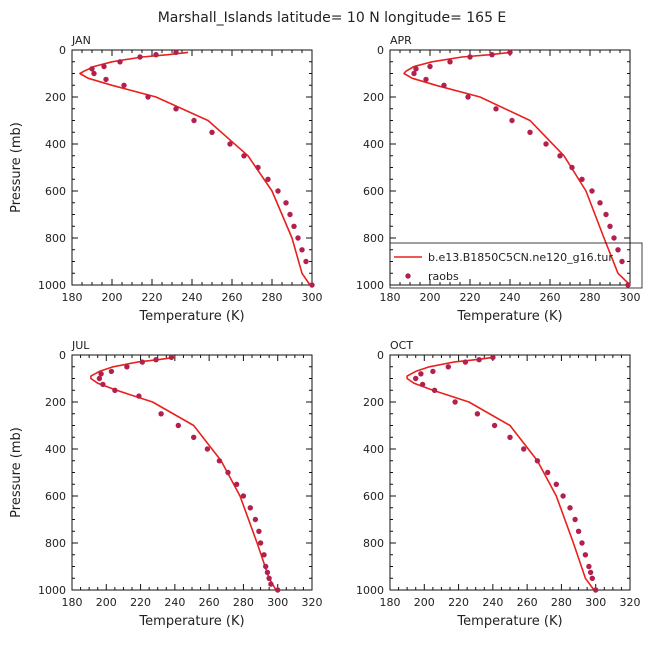 This screenshot has height=648, width=648. I want to click on panel-jan-xlabel: Temperature (K), so click(191, 316).